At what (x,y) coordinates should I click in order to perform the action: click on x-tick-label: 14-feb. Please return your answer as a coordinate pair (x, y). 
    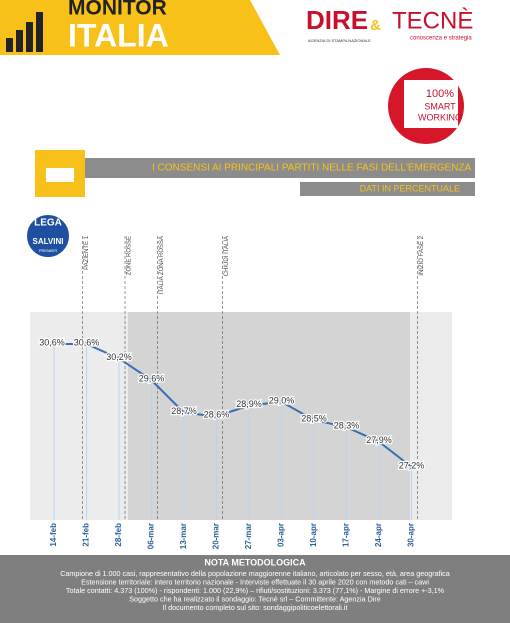
    Looking at the image, I should click on (53, 535).